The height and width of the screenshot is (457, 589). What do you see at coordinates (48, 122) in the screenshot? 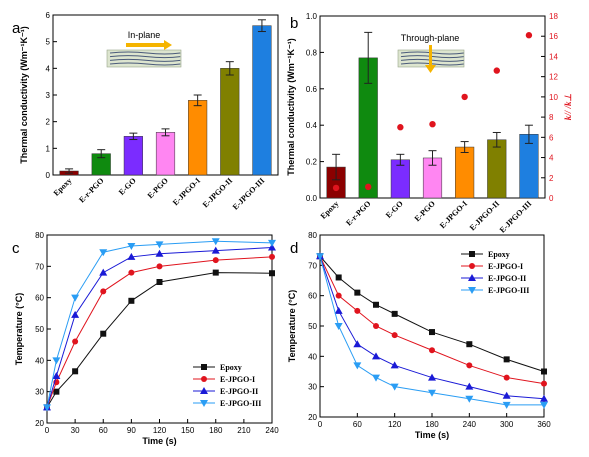
I see `y-tick-label: 2` at bounding box center [48, 122].